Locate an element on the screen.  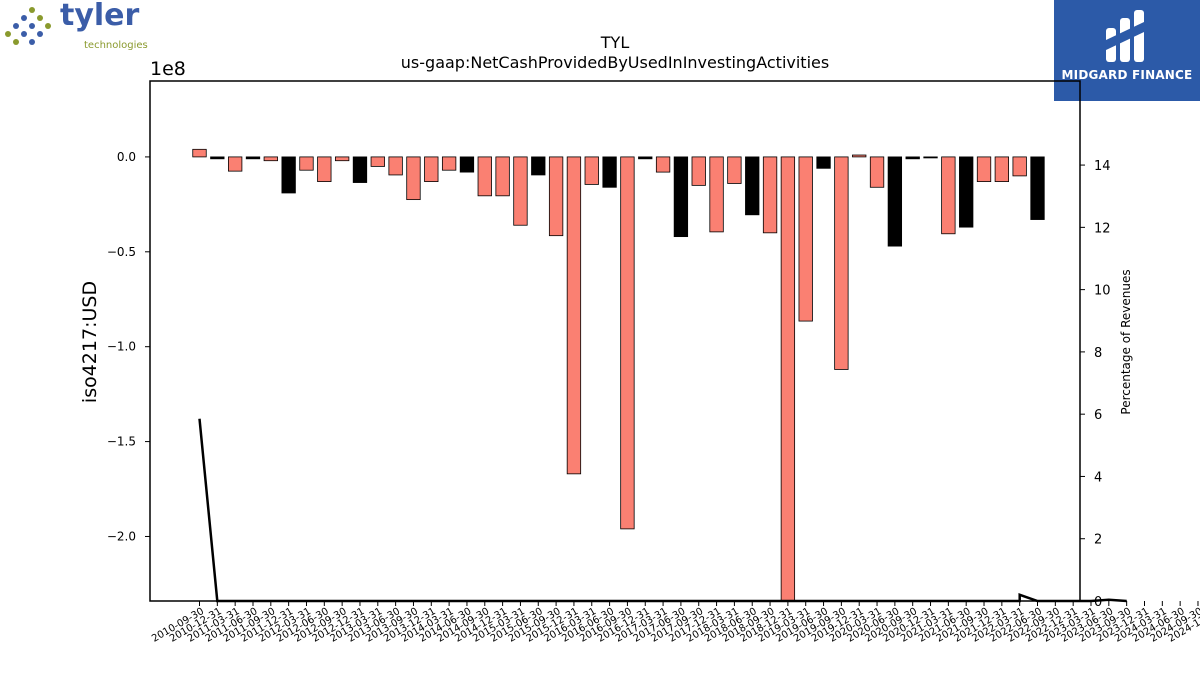
y-tick-label: −0.5 is located at coordinates (121, 252).